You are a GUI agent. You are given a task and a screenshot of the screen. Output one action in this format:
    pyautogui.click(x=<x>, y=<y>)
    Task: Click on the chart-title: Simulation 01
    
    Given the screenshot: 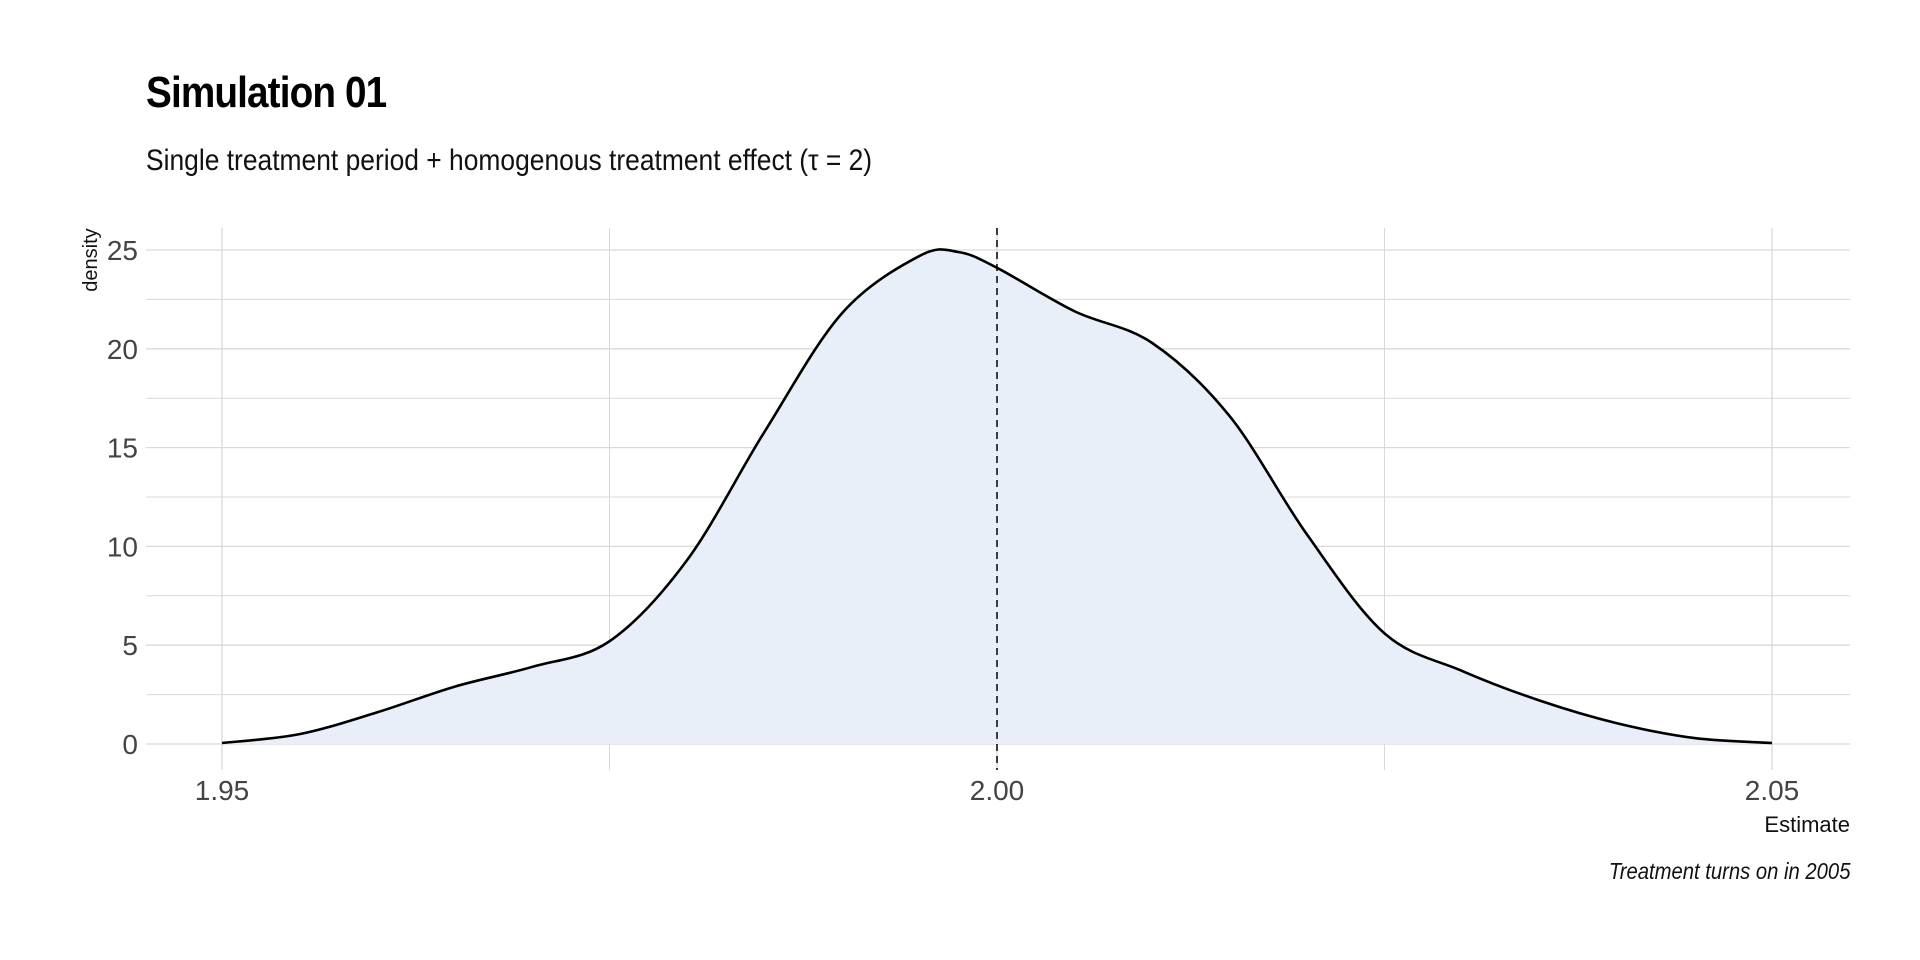 What is the action you would take?
    pyautogui.click(x=266, y=92)
    